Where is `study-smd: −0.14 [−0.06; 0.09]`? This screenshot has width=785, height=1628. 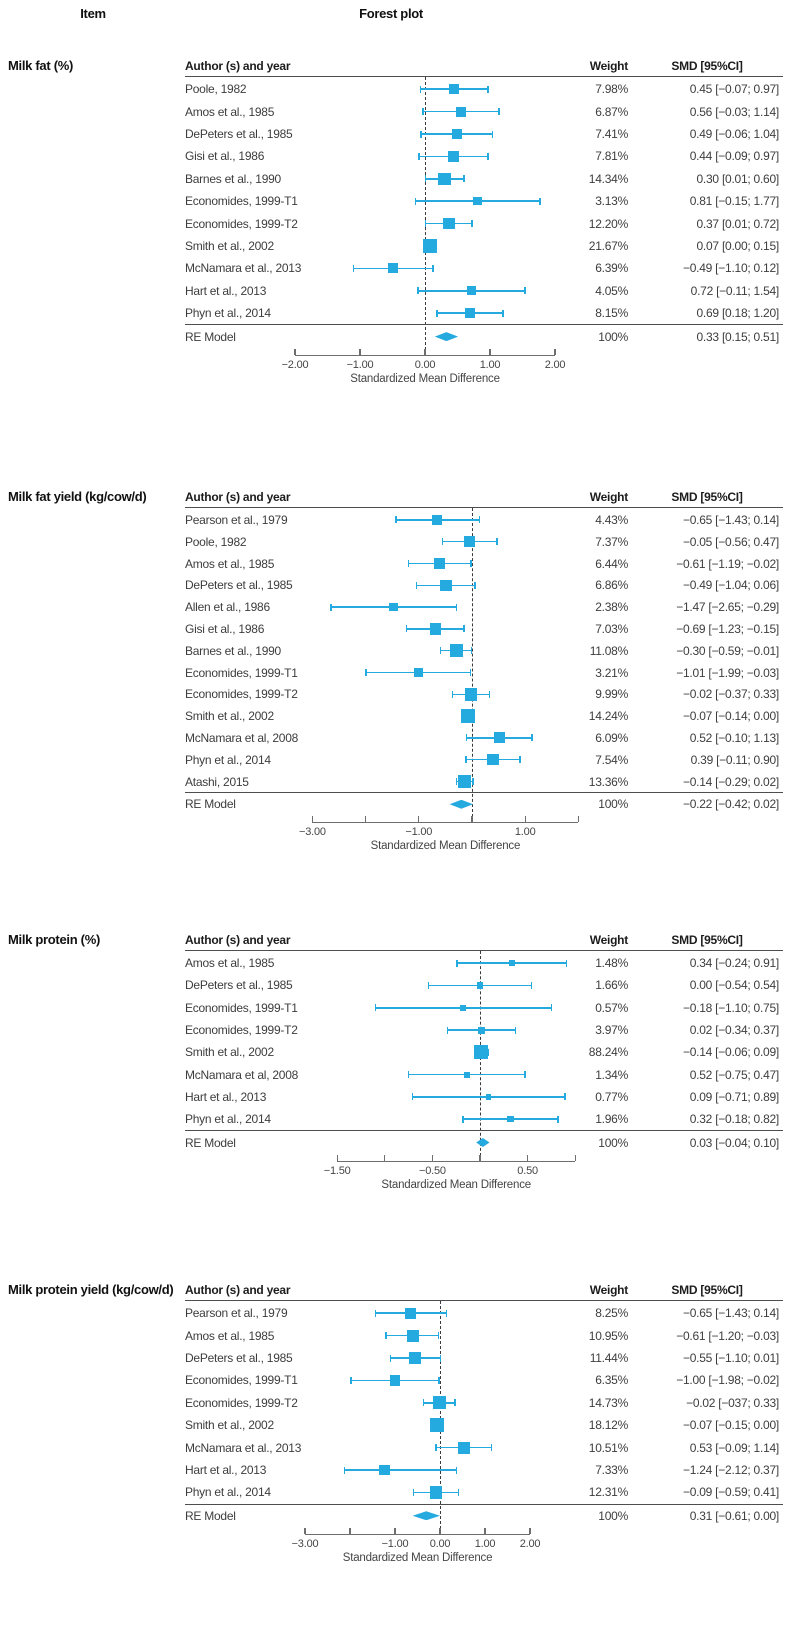 study-smd: −0.14 [−0.06; 0.09] is located at coordinates (730, 1052).